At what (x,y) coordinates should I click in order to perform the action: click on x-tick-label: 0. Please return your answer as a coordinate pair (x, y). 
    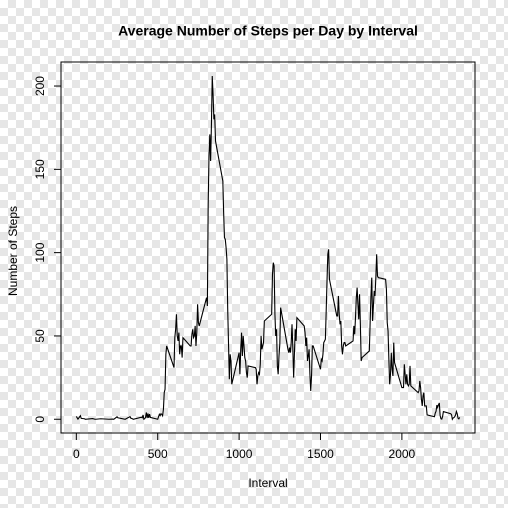
    Looking at the image, I should click on (76, 454).